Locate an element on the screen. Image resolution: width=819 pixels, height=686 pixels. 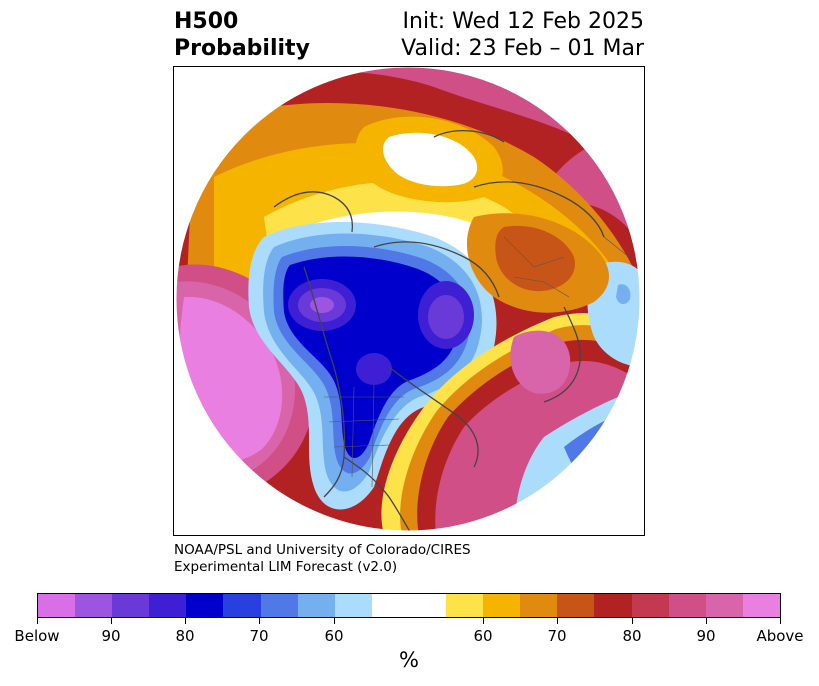
colorbar-tick-label: Above is located at coordinates (780, 636).